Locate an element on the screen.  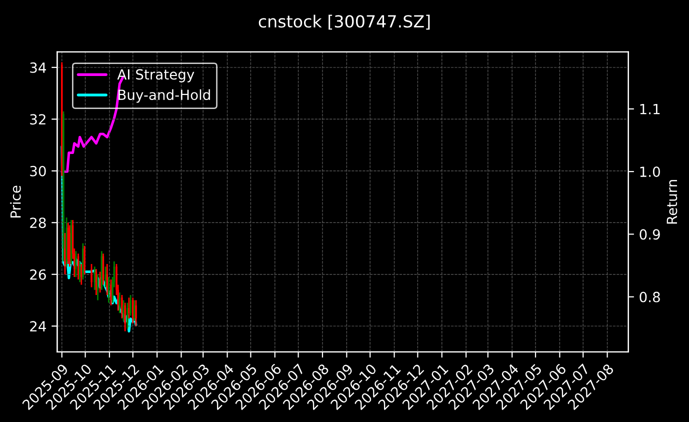
y-tick-label: 28 is located at coordinates (38, 223).